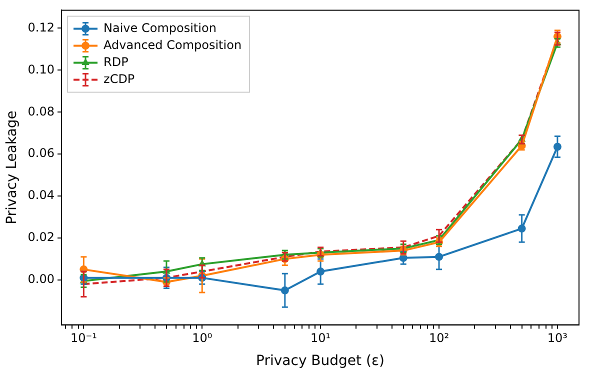 The height and width of the screenshot is (374, 593). What do you see at coordinates (41, 237) in the screenshot?
I see `y-tick-label: 0.02` at bounding box center [41, 237].